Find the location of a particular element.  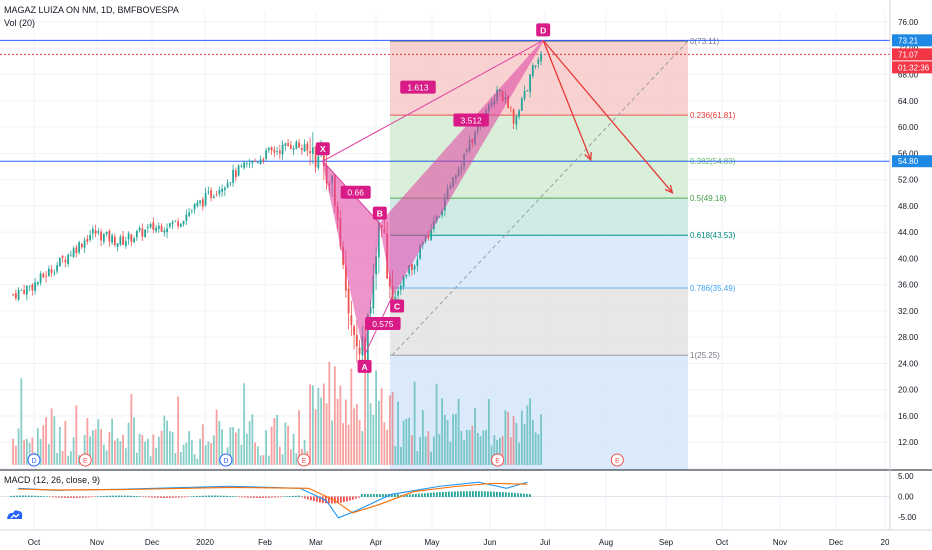

pattern-point-label: D is located at coordinates (543, 30).